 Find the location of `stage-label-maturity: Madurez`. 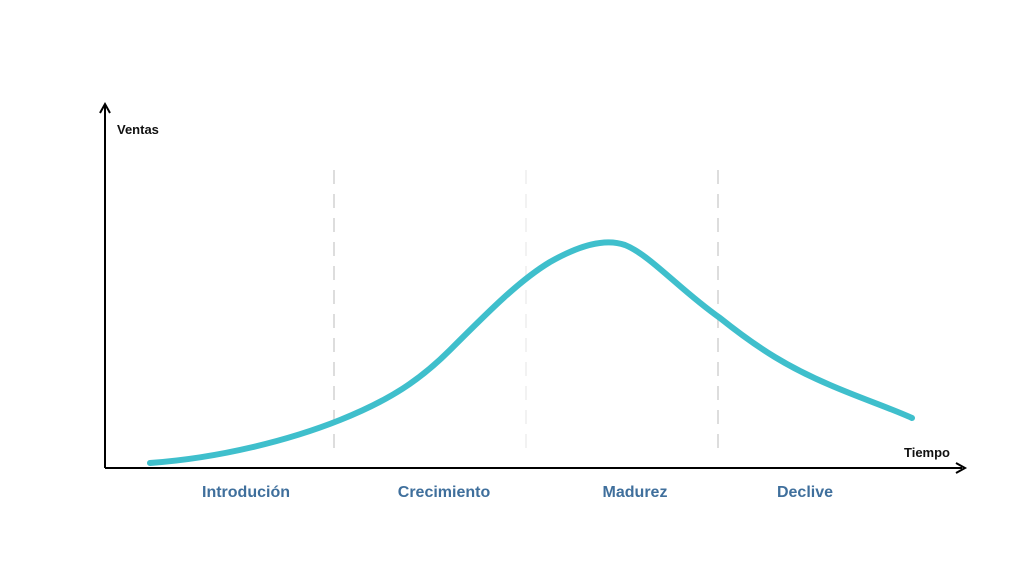

stage-label-maturity: Madurez is located at coordinates (635, 492).